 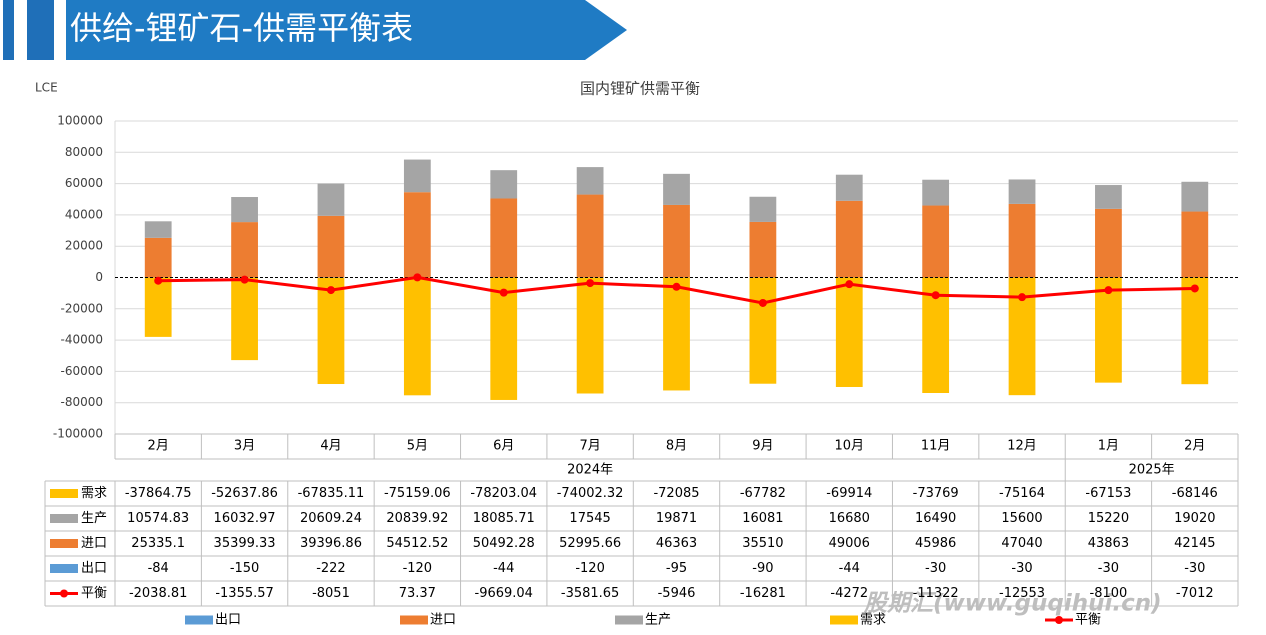 What do you see at coordinates (676, 446) in the screenshot?
I see `x-tick-label: 8月` at bounding box center [676, 446].